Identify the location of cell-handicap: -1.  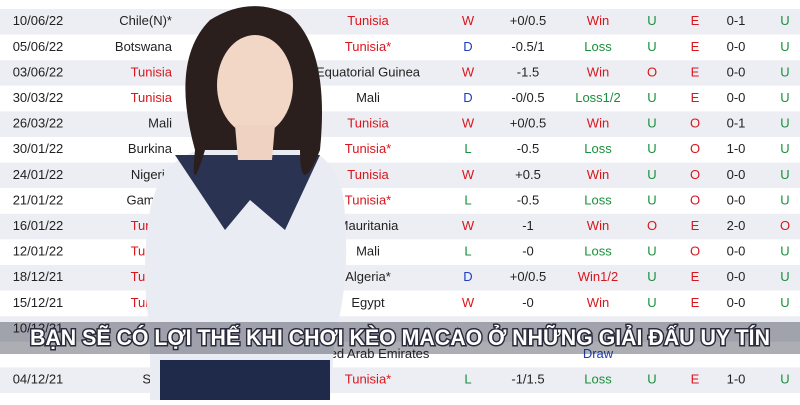
(528, 225).